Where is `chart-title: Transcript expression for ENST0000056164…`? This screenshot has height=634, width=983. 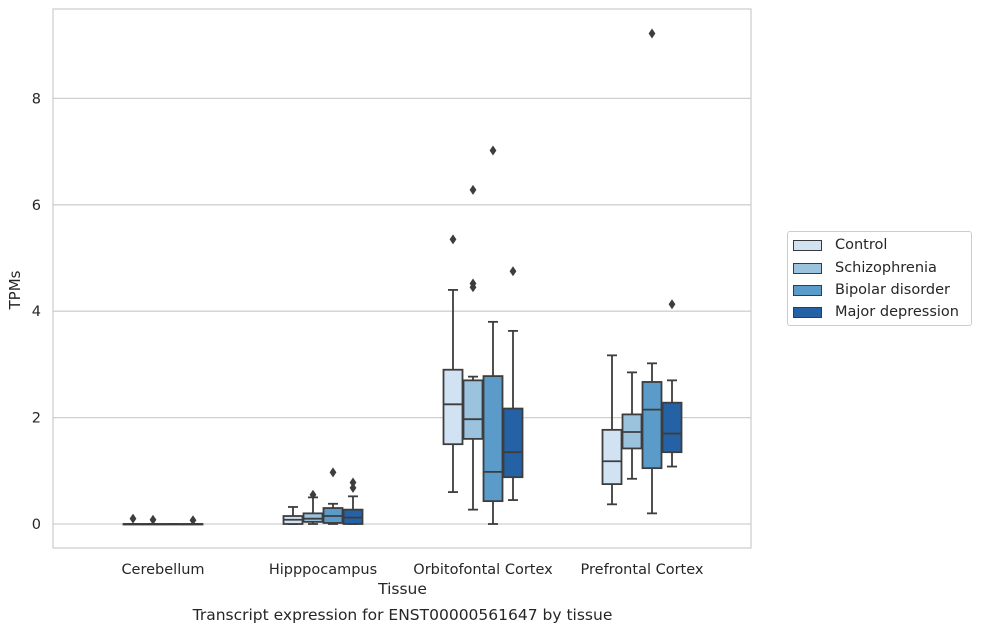
chart-title: Transcript expression for ENST0000056164… is located at coordinates (402, 615).